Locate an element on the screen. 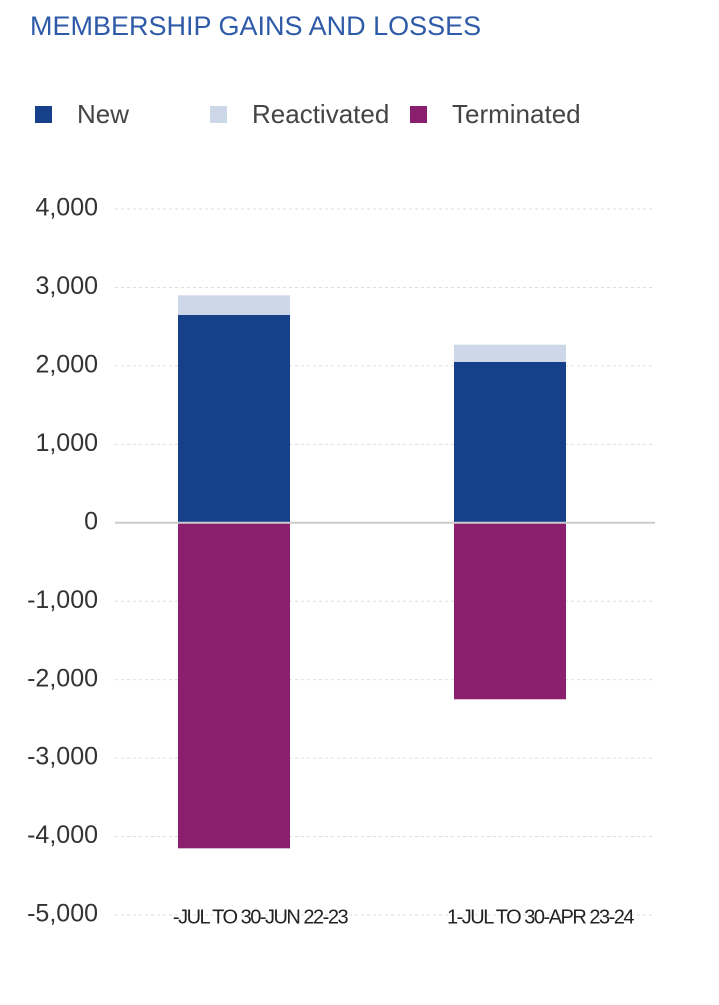  x-tick-label: -JUL TO 30-JUN 22-23 is located at coordinates (261, 917).